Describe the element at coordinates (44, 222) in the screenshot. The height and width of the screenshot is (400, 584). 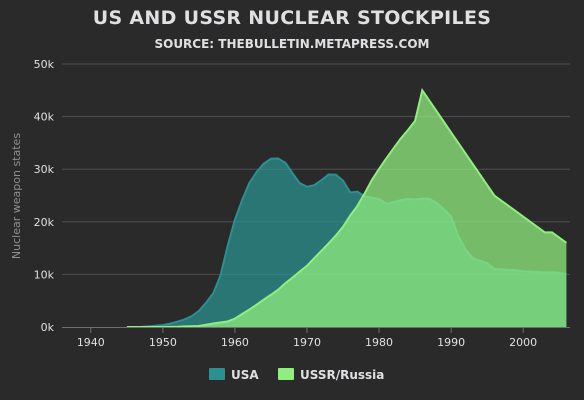
I see `y-tick-label: 20k` at that location.